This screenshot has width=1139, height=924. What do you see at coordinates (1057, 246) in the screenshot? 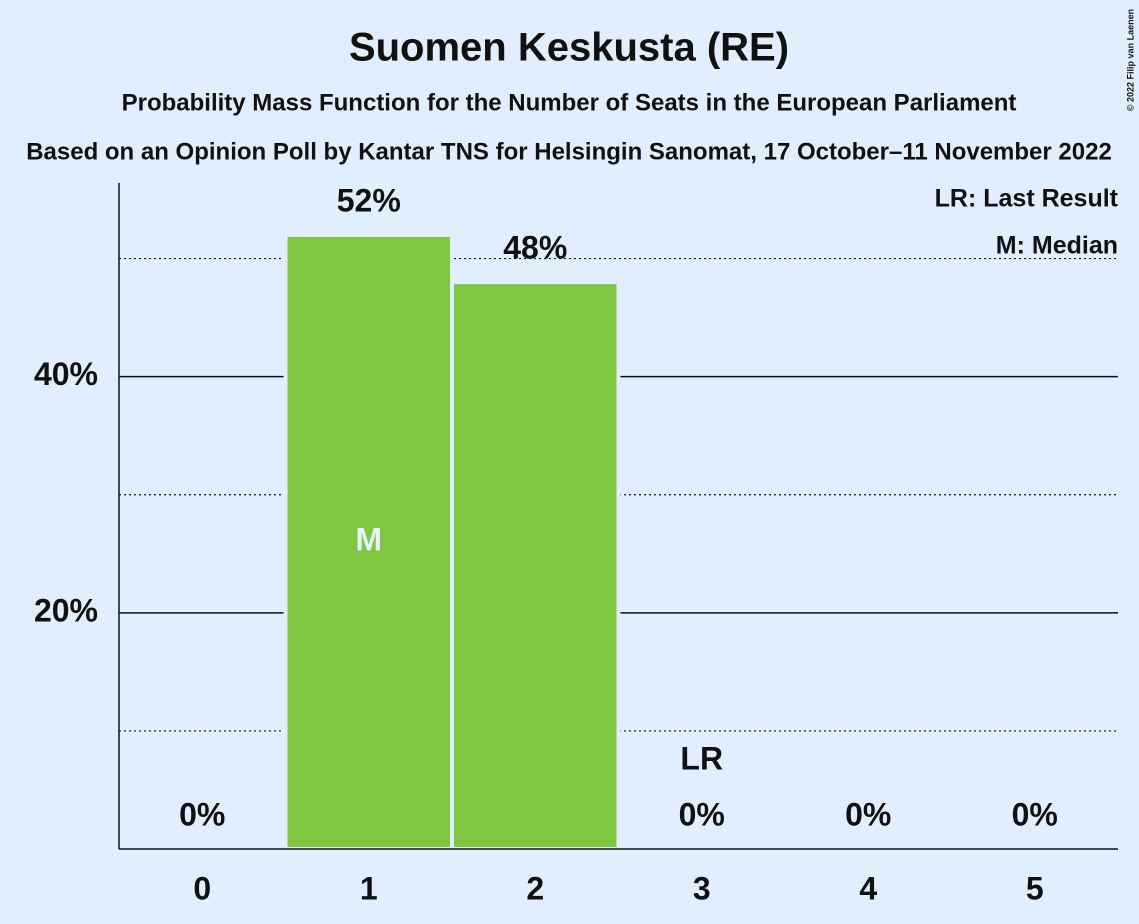
I see `legend-entry: M: Median` at bounding box center [1057, 246].